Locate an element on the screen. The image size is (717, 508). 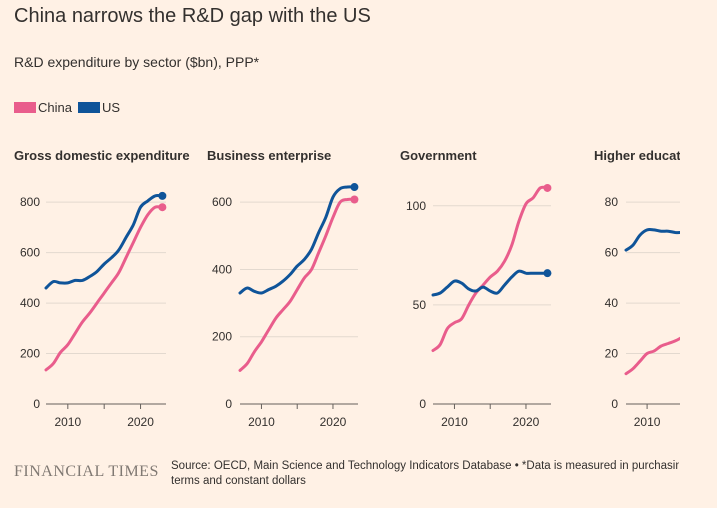
chart-panel-2: Business enterprise 0 200 400 600 2010 2020 is located at coordinates (283, 288).